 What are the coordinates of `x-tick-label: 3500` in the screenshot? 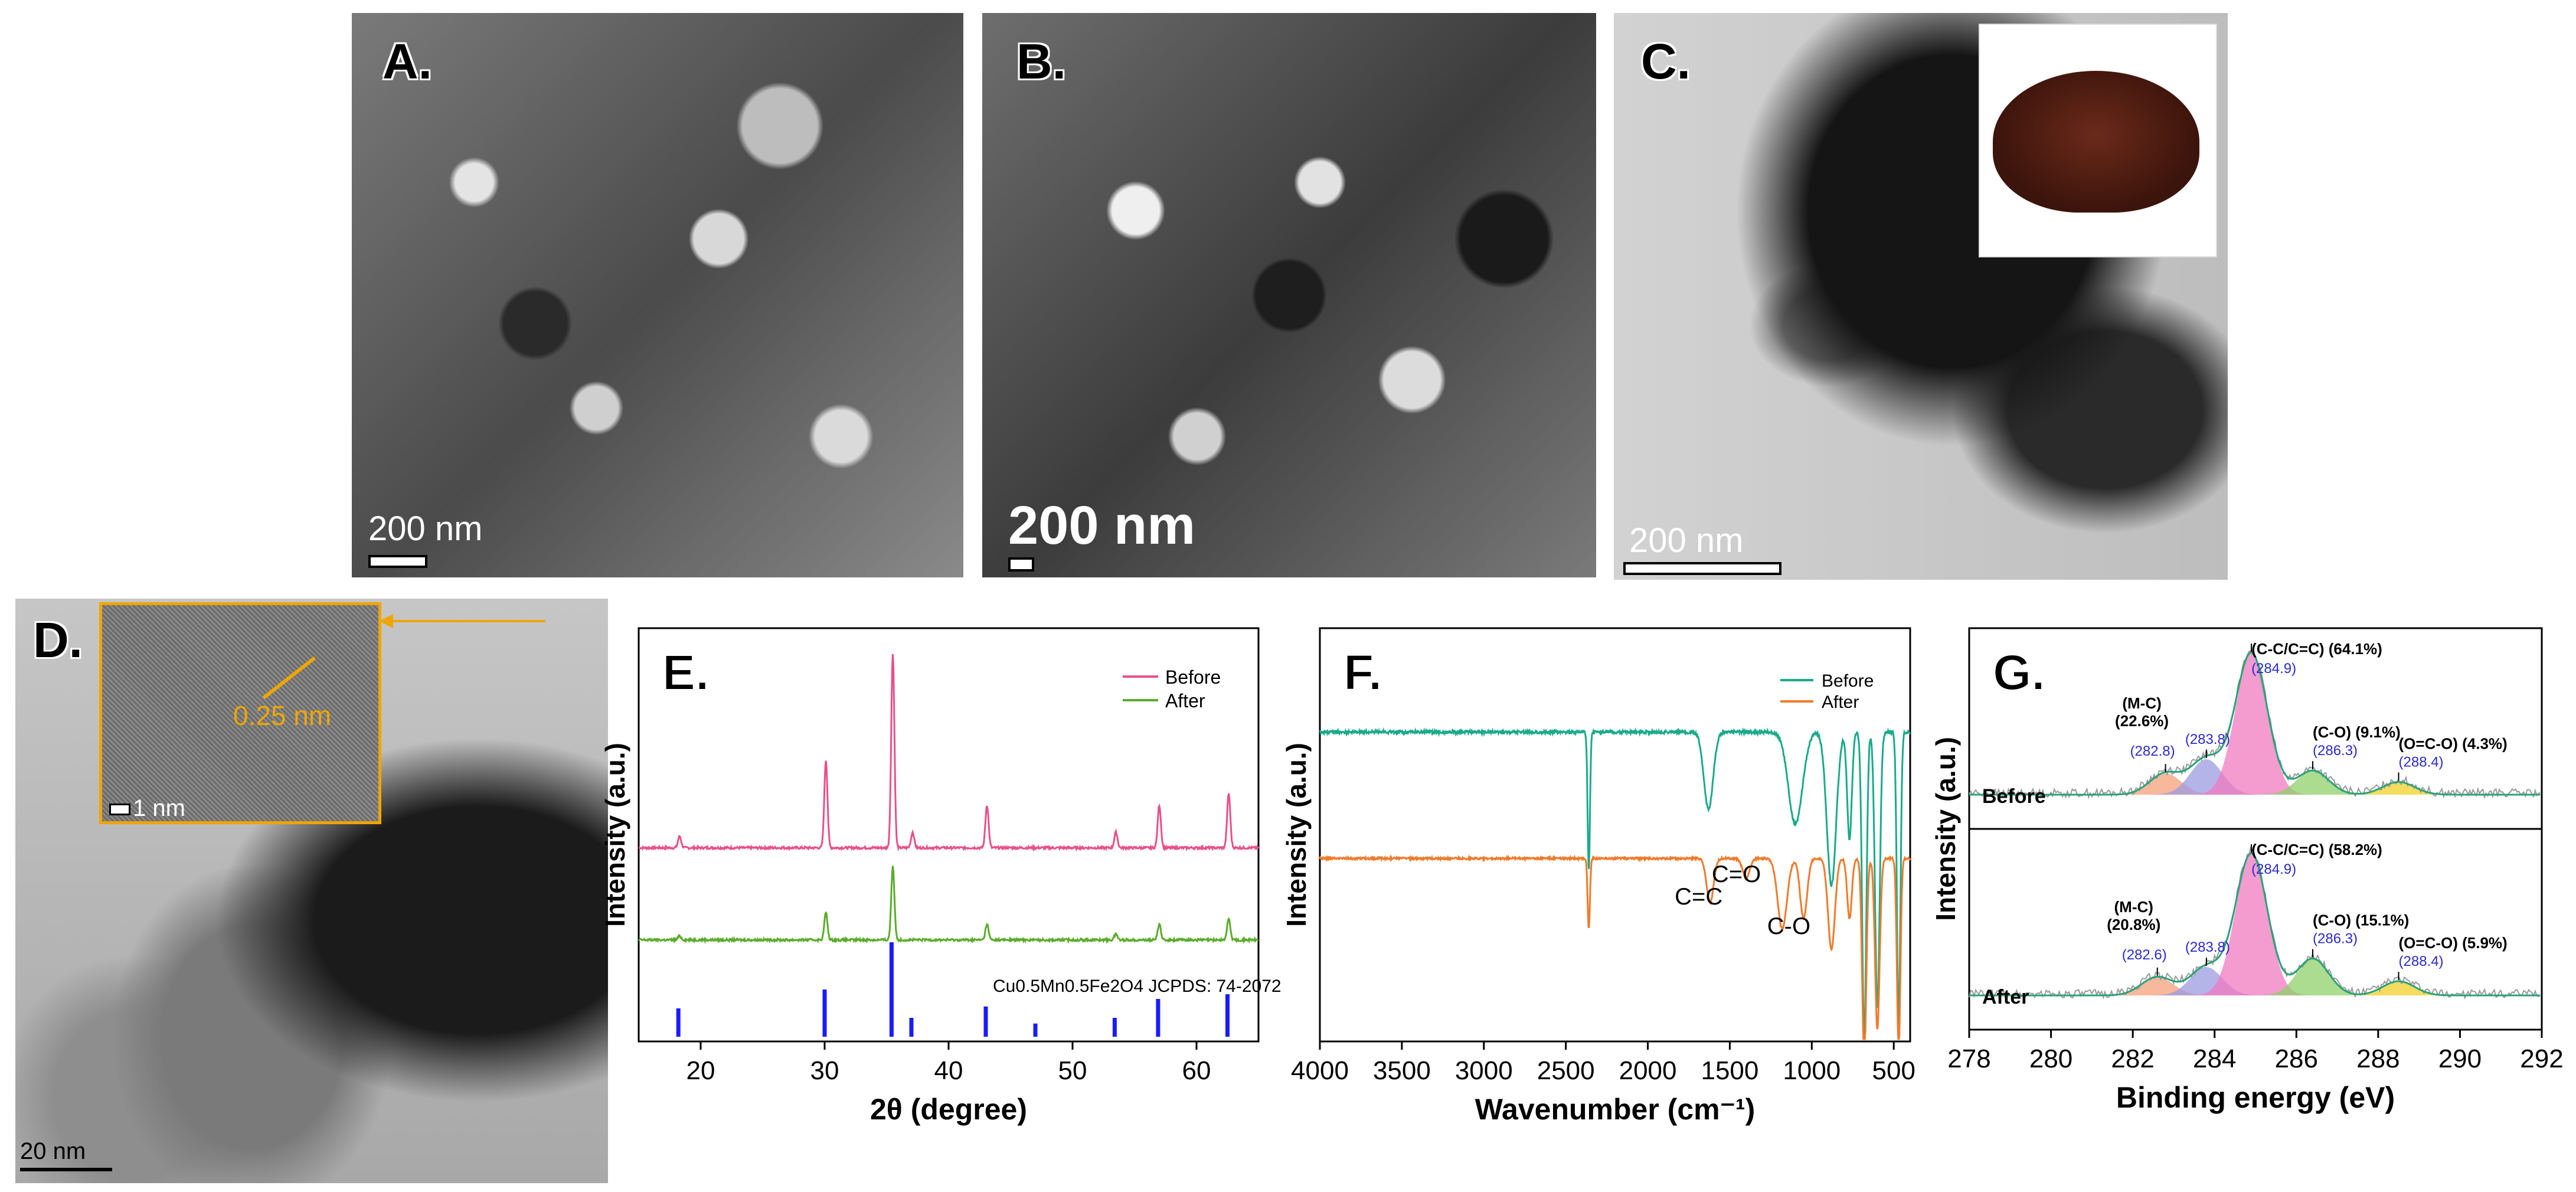 It's located at (1402, 1070).